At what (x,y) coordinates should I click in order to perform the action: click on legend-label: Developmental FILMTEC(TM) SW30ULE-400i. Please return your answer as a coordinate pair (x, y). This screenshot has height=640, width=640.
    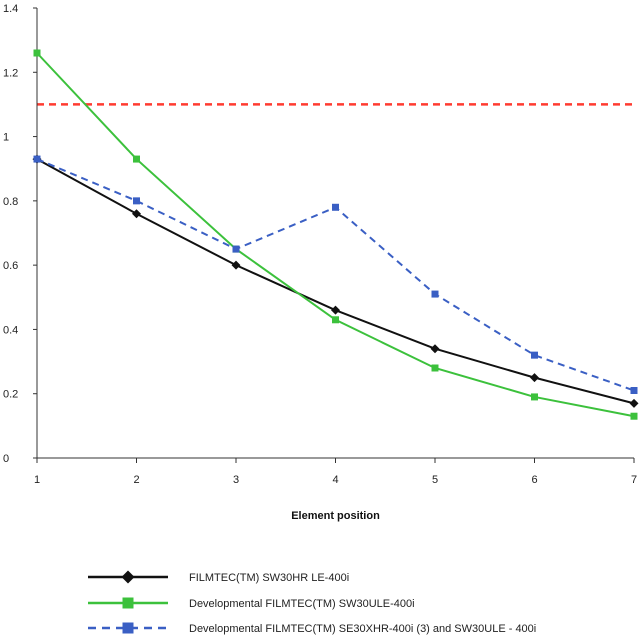
    Looking at the image, I should click on (302, 604).